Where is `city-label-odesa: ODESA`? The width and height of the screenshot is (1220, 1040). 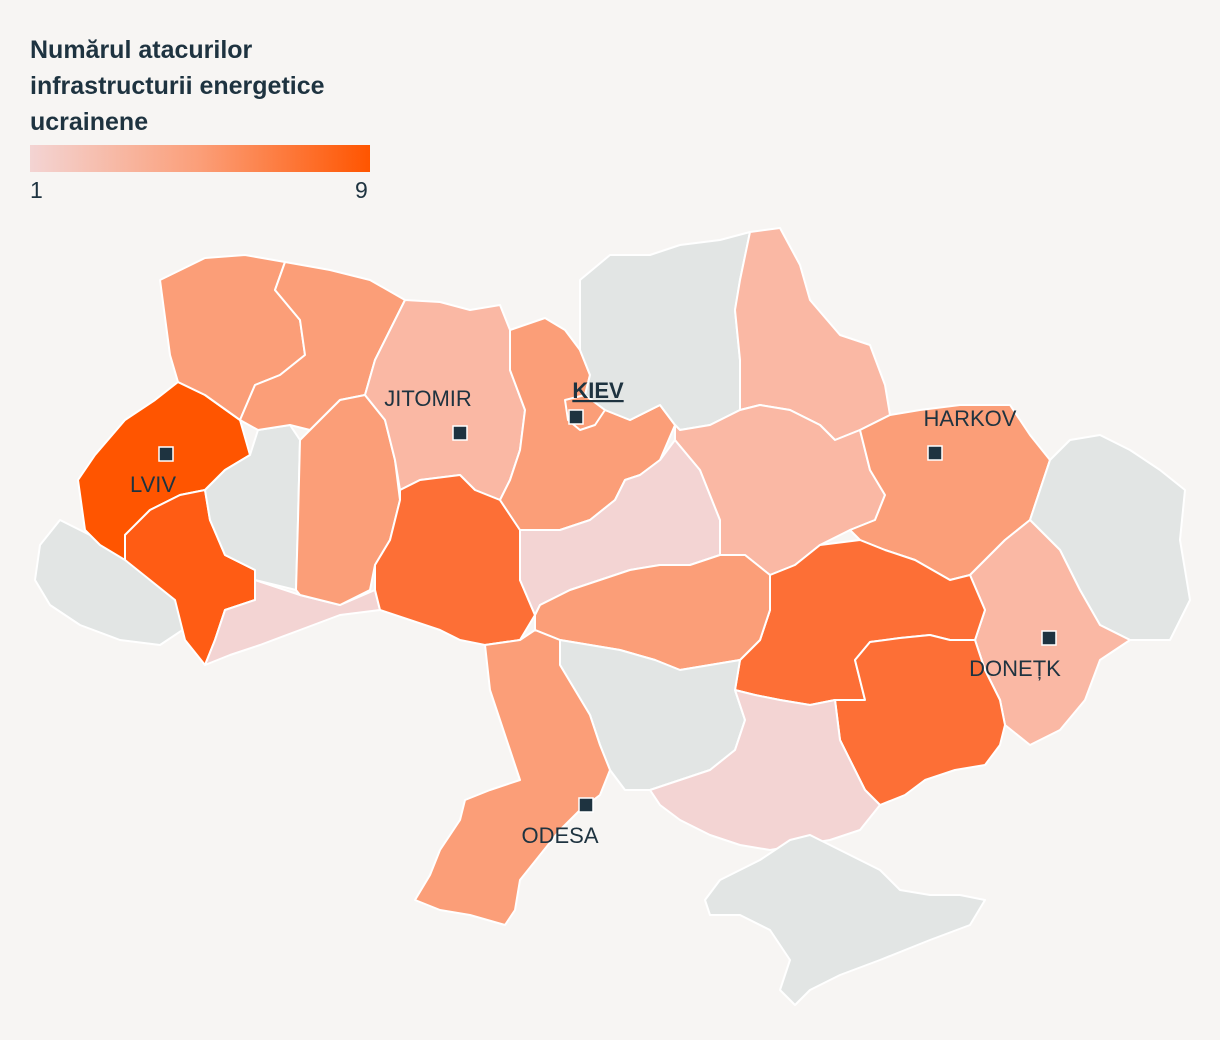
city-label-odesa: ODESA is located at coordinates (559, 835).